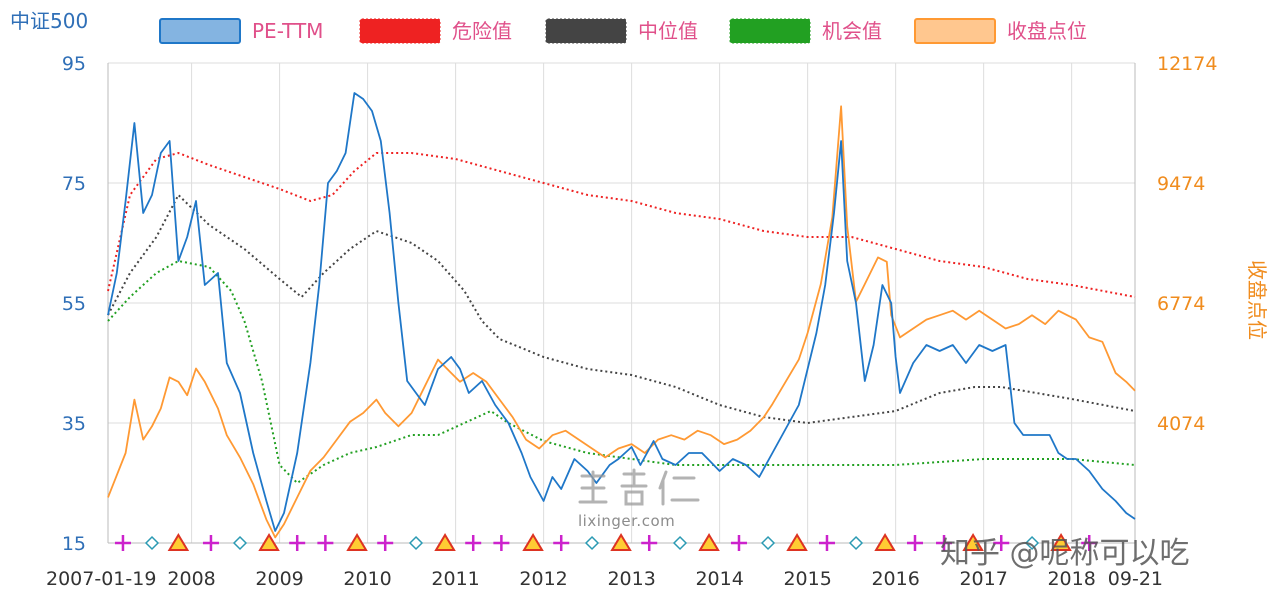 Image resolution: width=1280 pixels, height=600 pixels. Describe the element at coordinates (895, 579) in the screenshot. I see `x-tick-label: 2016` at that location.